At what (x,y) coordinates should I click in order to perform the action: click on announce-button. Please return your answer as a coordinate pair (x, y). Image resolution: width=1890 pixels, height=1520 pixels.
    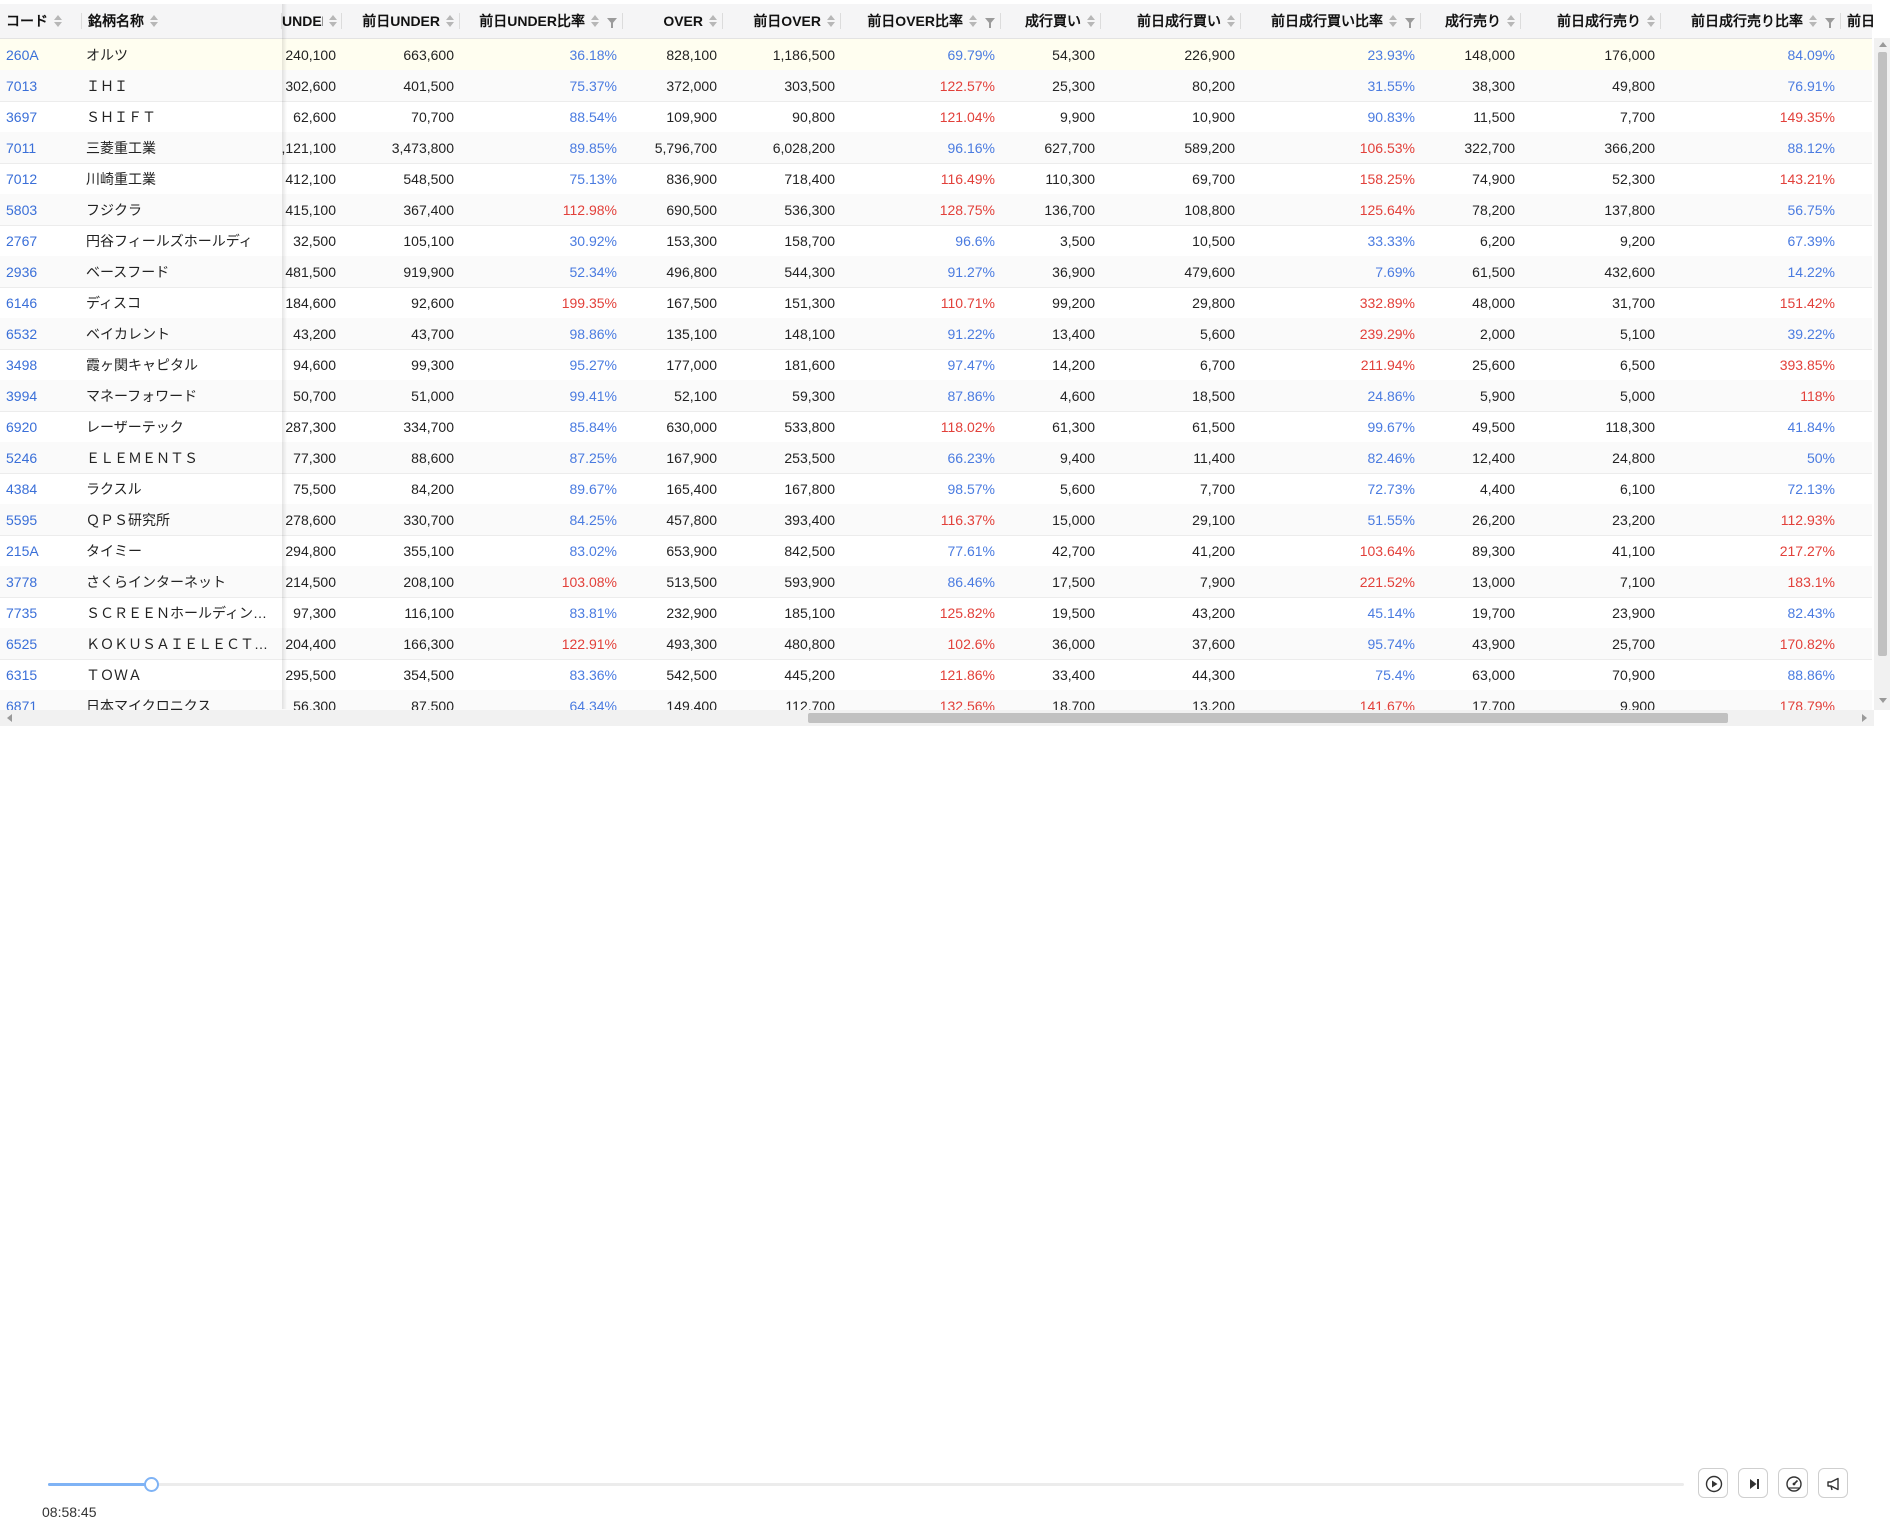
    Looking at the image, I should click on (1833, 1483).